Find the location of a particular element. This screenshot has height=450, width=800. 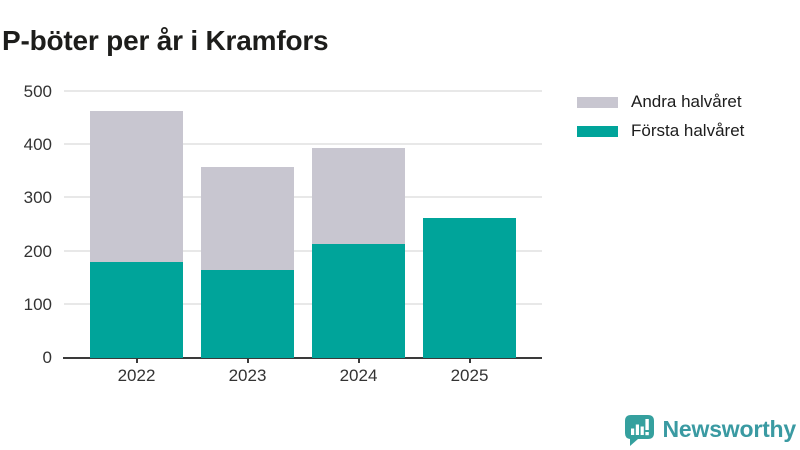

newsworthy-wordmark: Newsworthy is located at coordinates (729, 429).